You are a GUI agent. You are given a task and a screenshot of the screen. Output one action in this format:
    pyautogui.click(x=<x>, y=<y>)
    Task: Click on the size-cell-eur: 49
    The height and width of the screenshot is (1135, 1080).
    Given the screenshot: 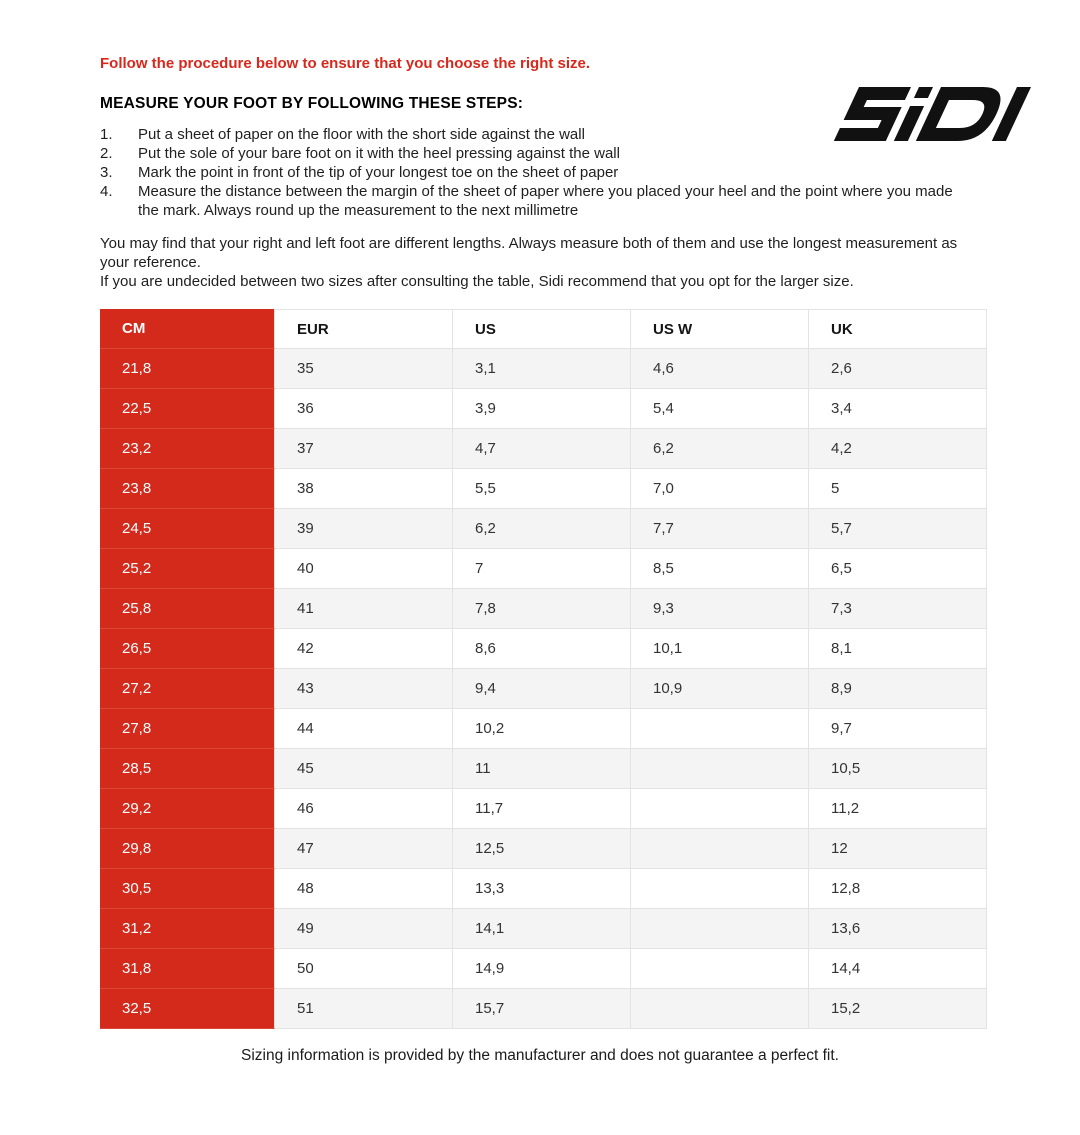 What is the action you would take?
    pyautogui.click(x=364, y=929)
    